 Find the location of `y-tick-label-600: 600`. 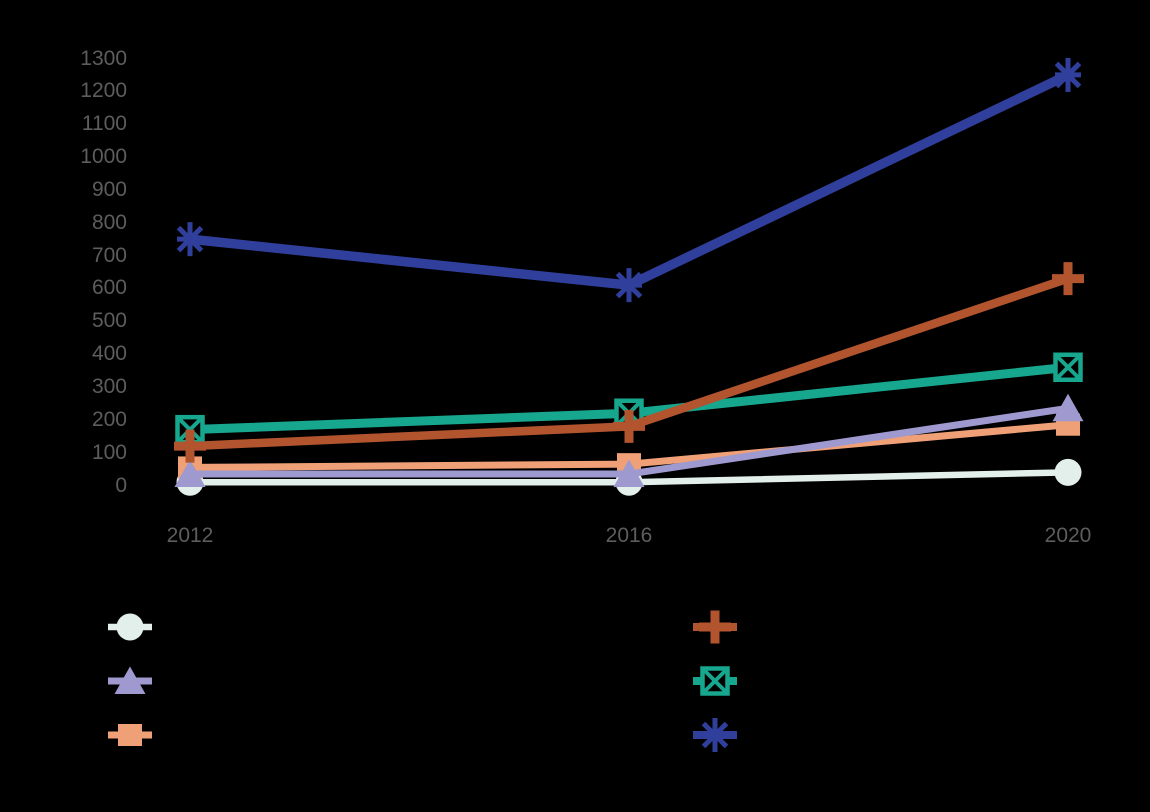

y-tick-label-600: 600 is located at coordinates (109, 288).